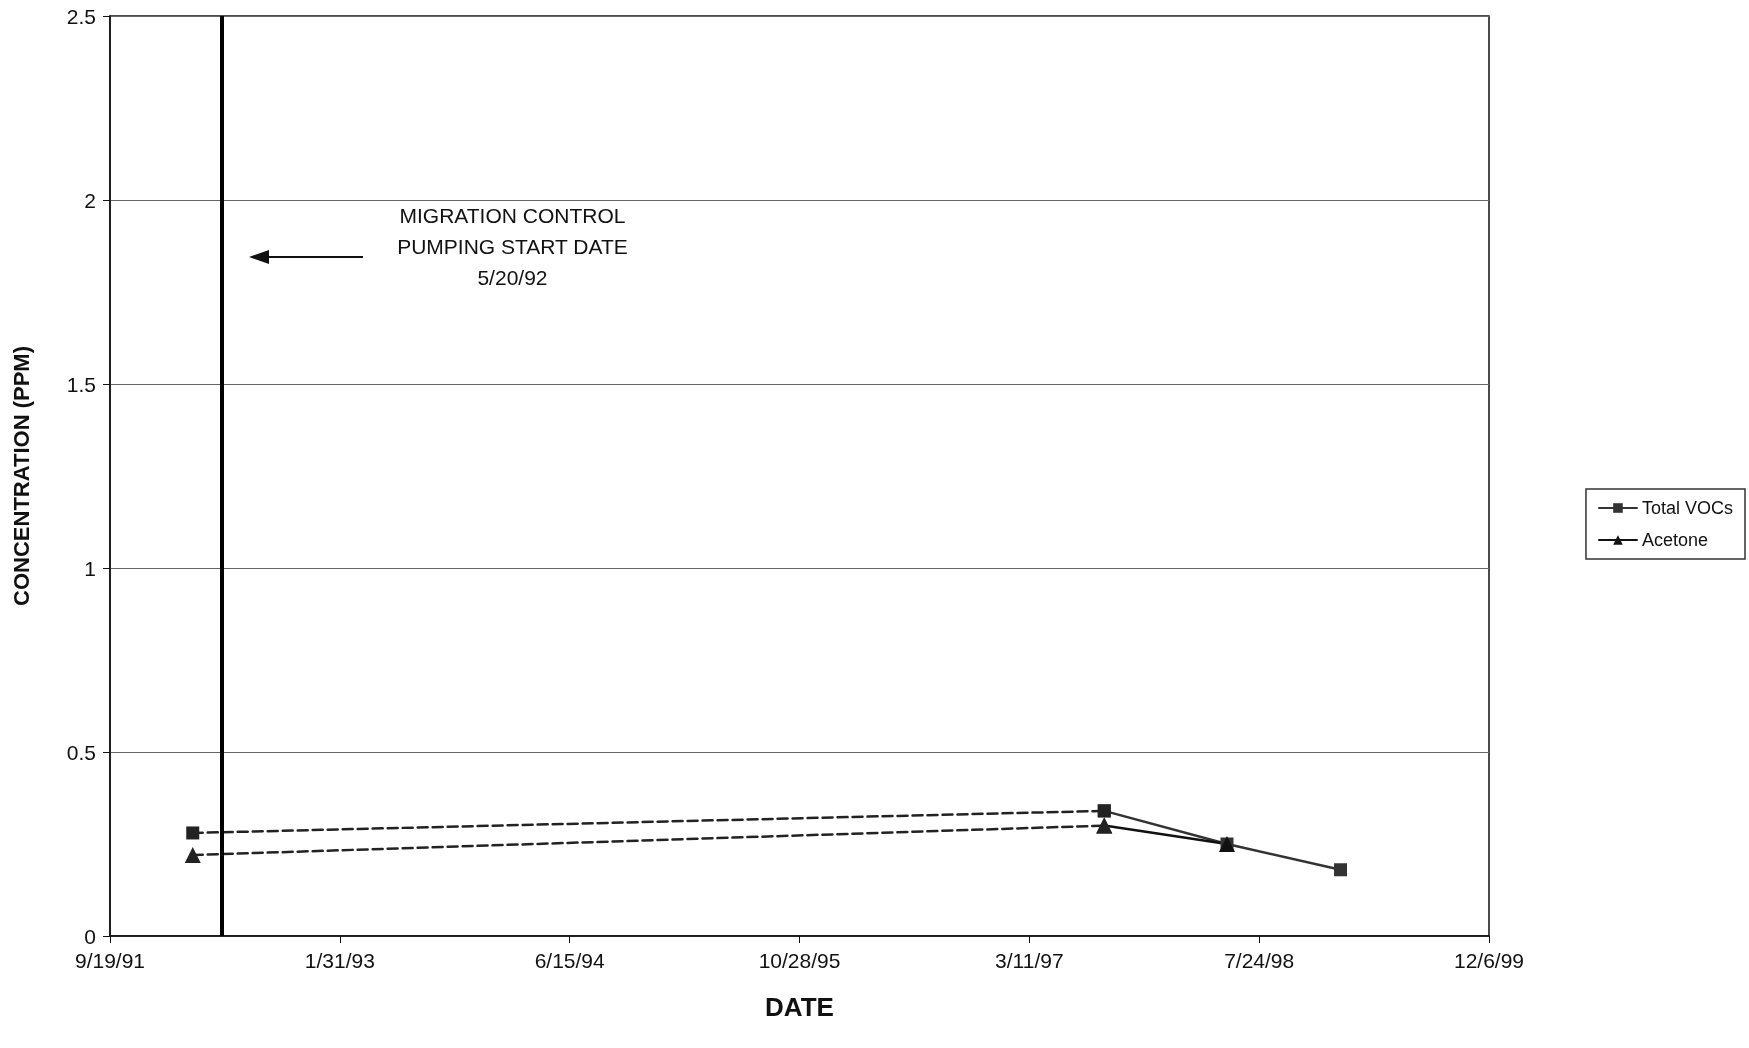 The height and width of the screenshot is (1048, 1749). What do you see at coordinates (1489, 960) in the screenshot?
I see `x-tick-label: 12/6/99` at bounding box center [1489, 960].